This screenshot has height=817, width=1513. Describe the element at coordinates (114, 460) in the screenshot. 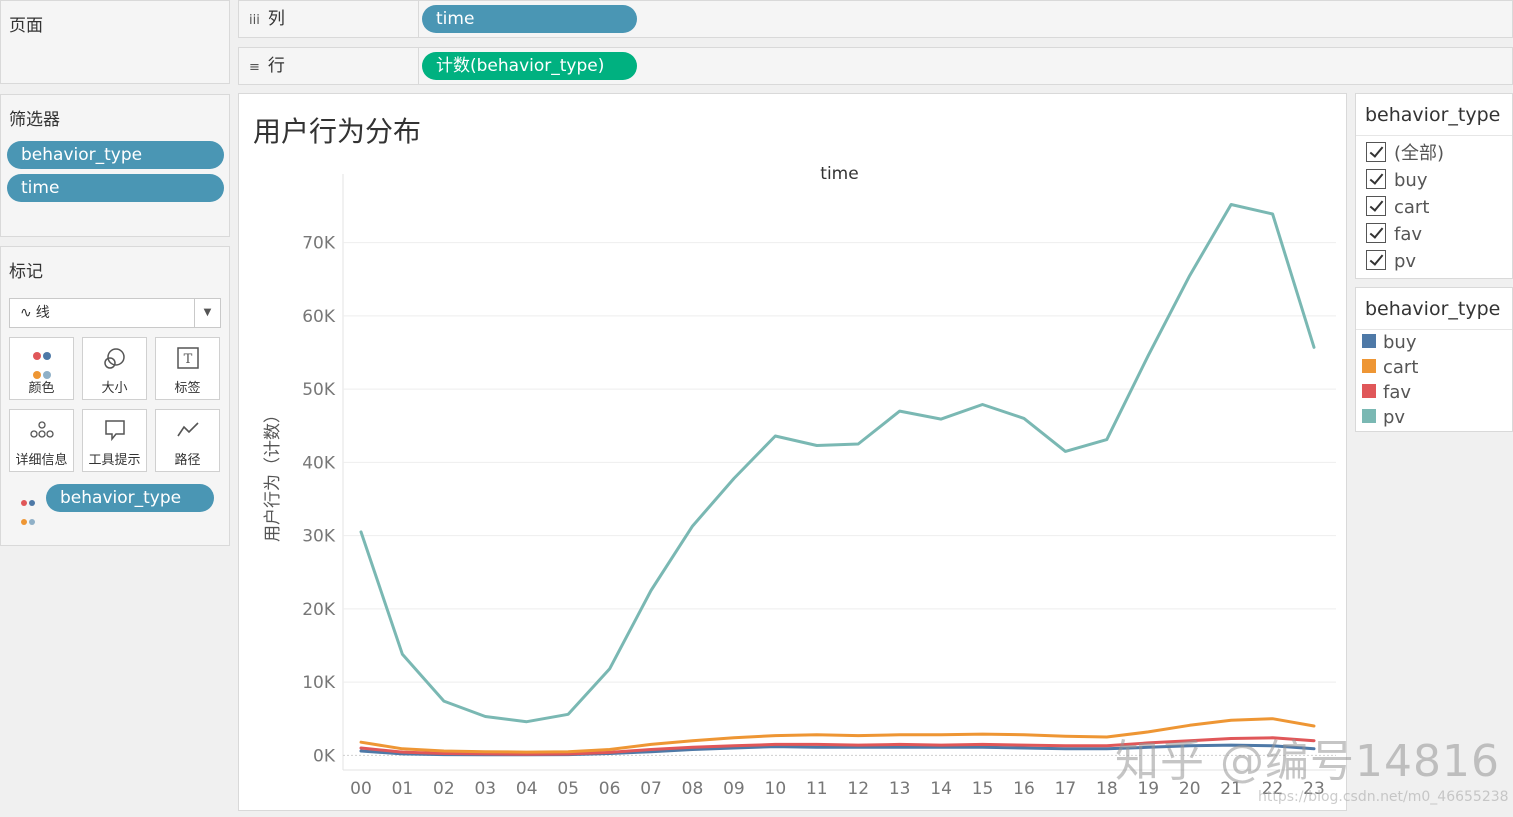

I see `tooltip-button-label: 工具提示` at that location.